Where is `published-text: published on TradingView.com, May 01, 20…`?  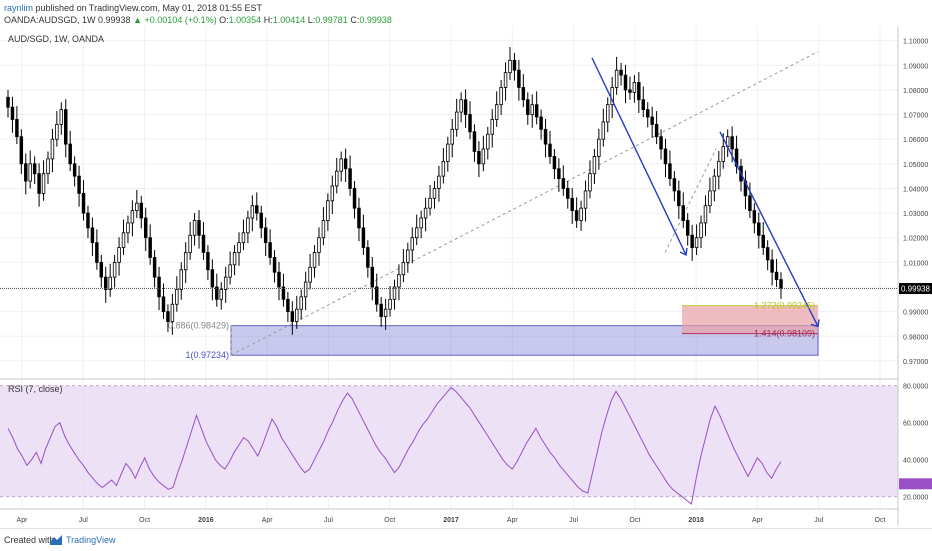
published-text: published on TradingView.com, May 01, 20… is located at coordinates (149, 8).